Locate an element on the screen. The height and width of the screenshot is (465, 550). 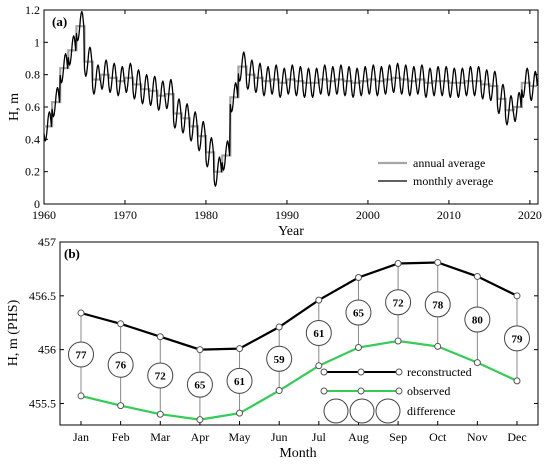
x-tick-label: Apr is located at coordinates (200, 437).